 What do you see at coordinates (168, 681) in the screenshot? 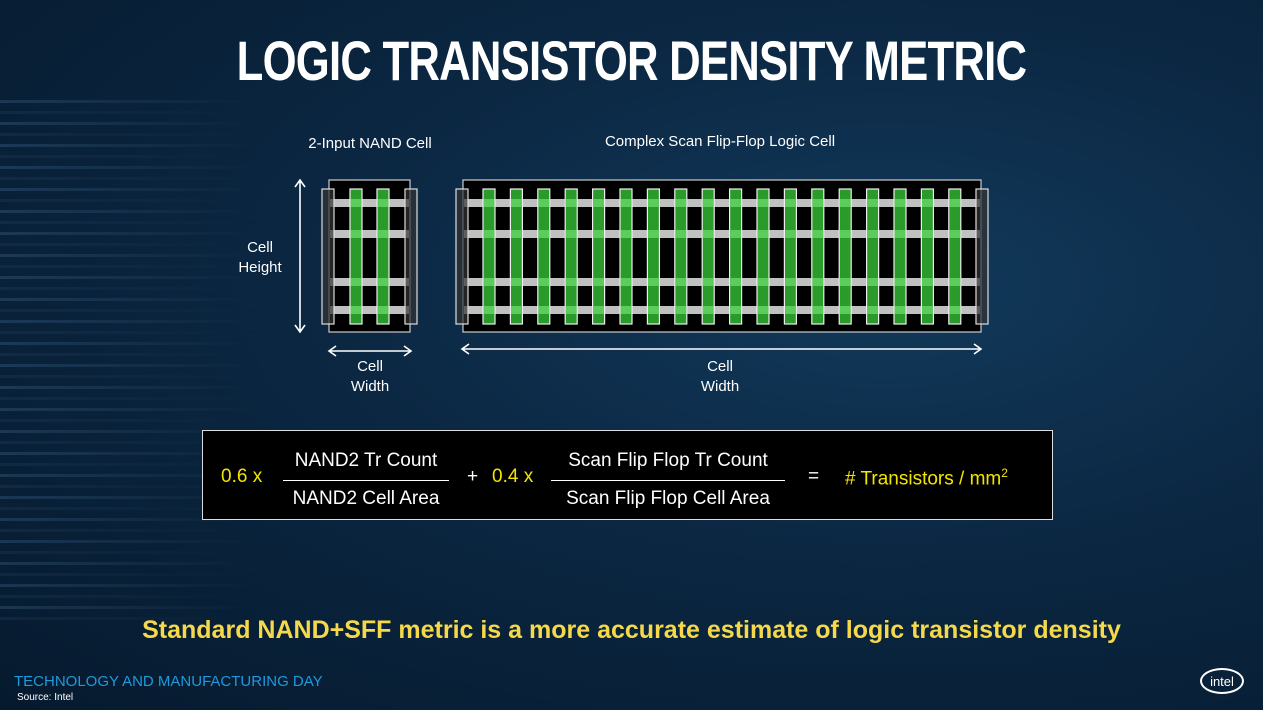
I see `event-footer: TECHNOLOGY AND MANUFACTURING DAY` at bounding box center [168, 681].